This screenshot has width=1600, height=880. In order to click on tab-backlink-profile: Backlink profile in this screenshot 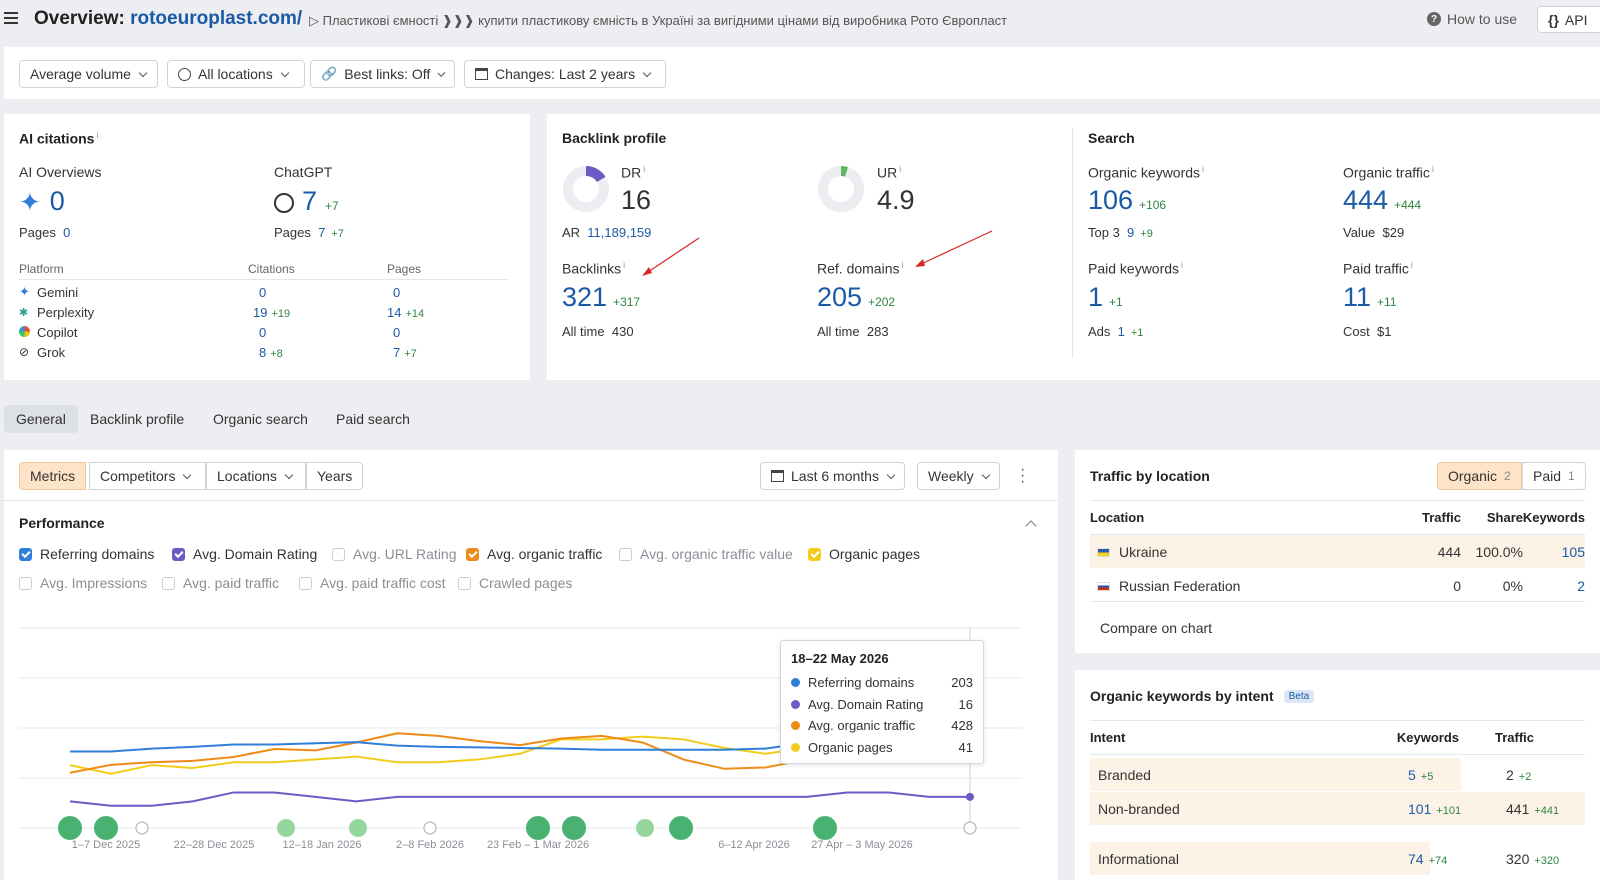, I will do `click(137, 419)`.